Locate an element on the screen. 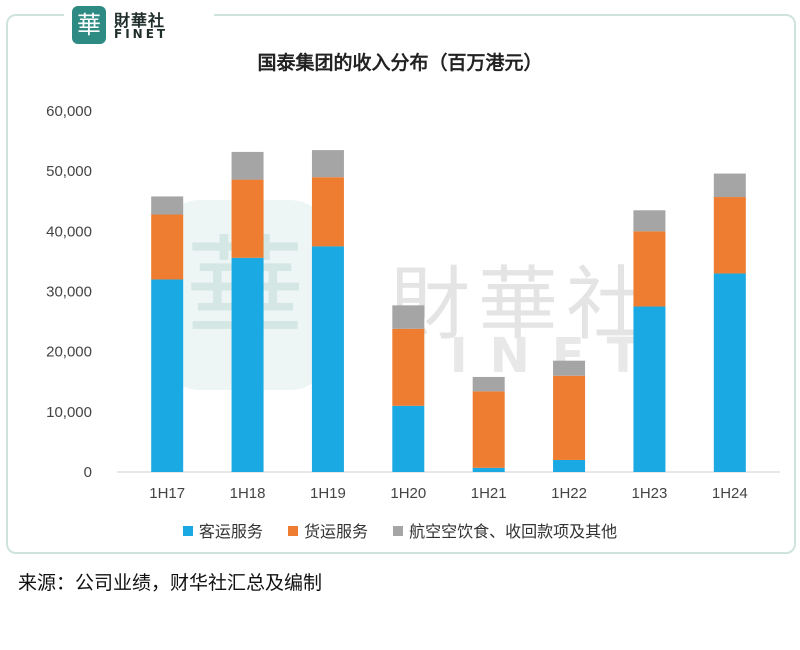 Image resolution: width=800 pixels, height=650 pixels. y-tick-label: 30,000 is located at coordinates (69, 292).